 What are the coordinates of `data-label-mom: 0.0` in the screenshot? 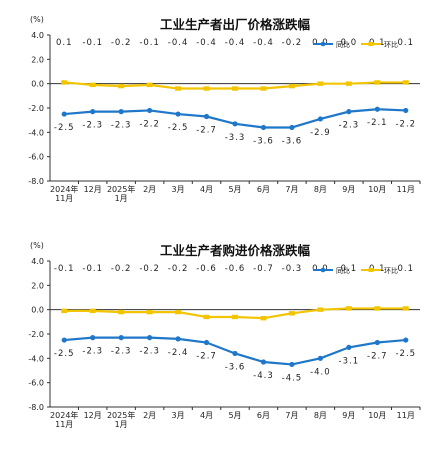 It's located at (349, 43).